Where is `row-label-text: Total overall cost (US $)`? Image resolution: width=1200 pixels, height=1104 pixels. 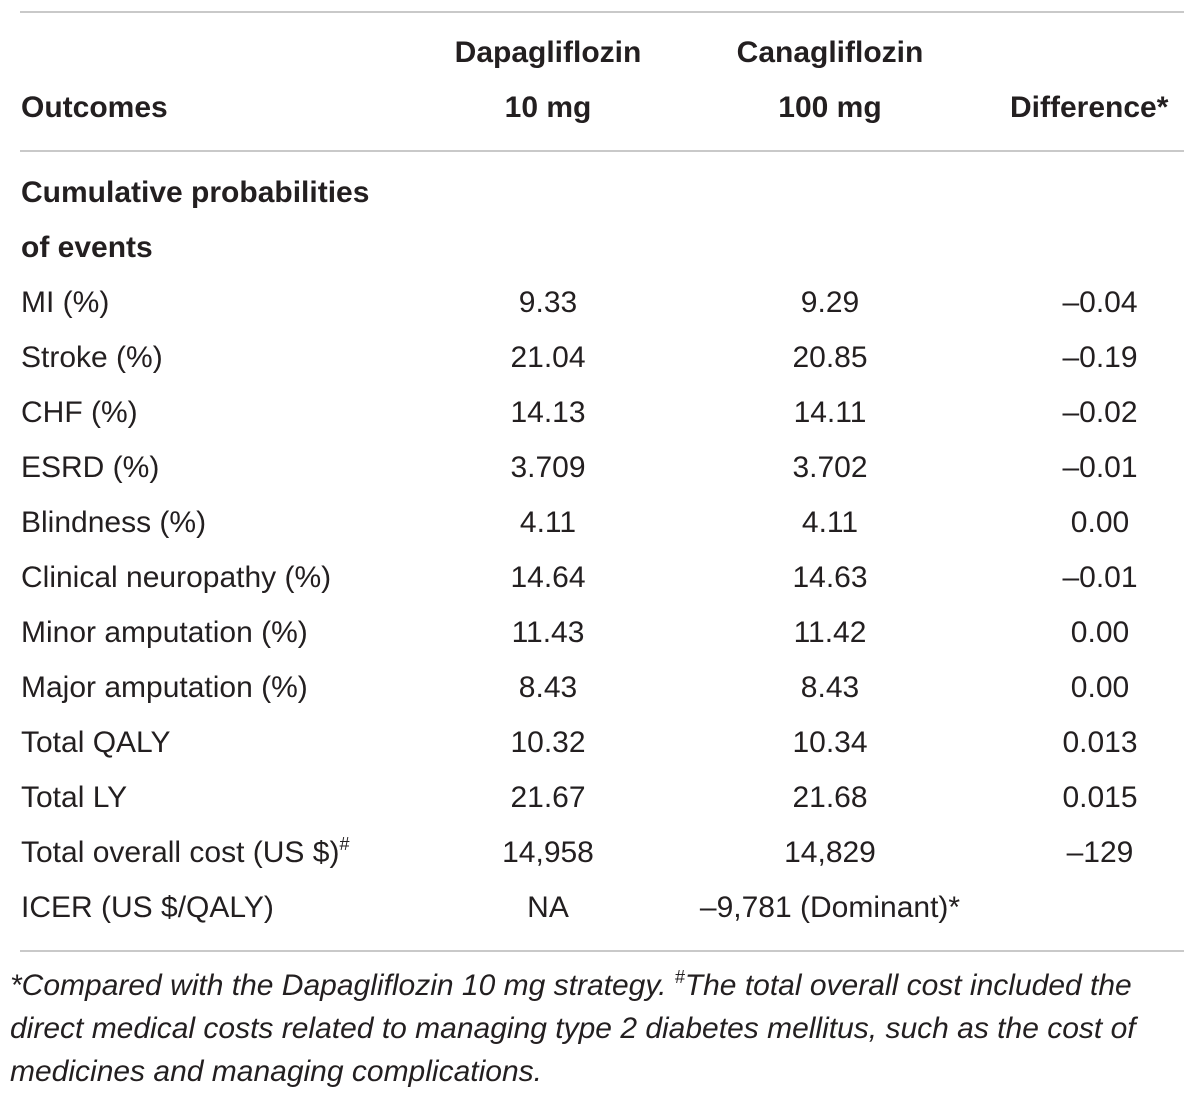 row-label-text: Total overall cost (US $) is located at coordinates (180, 852).